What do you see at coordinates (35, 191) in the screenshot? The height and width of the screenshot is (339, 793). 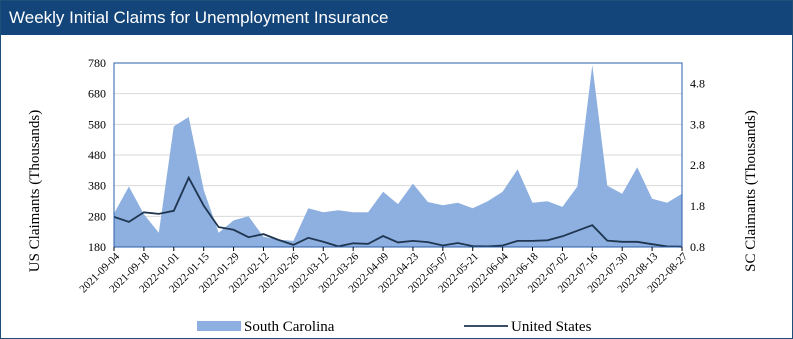 I see `left-axis-label: US Claimants (Thousands)` at bounding box center [35, 191].